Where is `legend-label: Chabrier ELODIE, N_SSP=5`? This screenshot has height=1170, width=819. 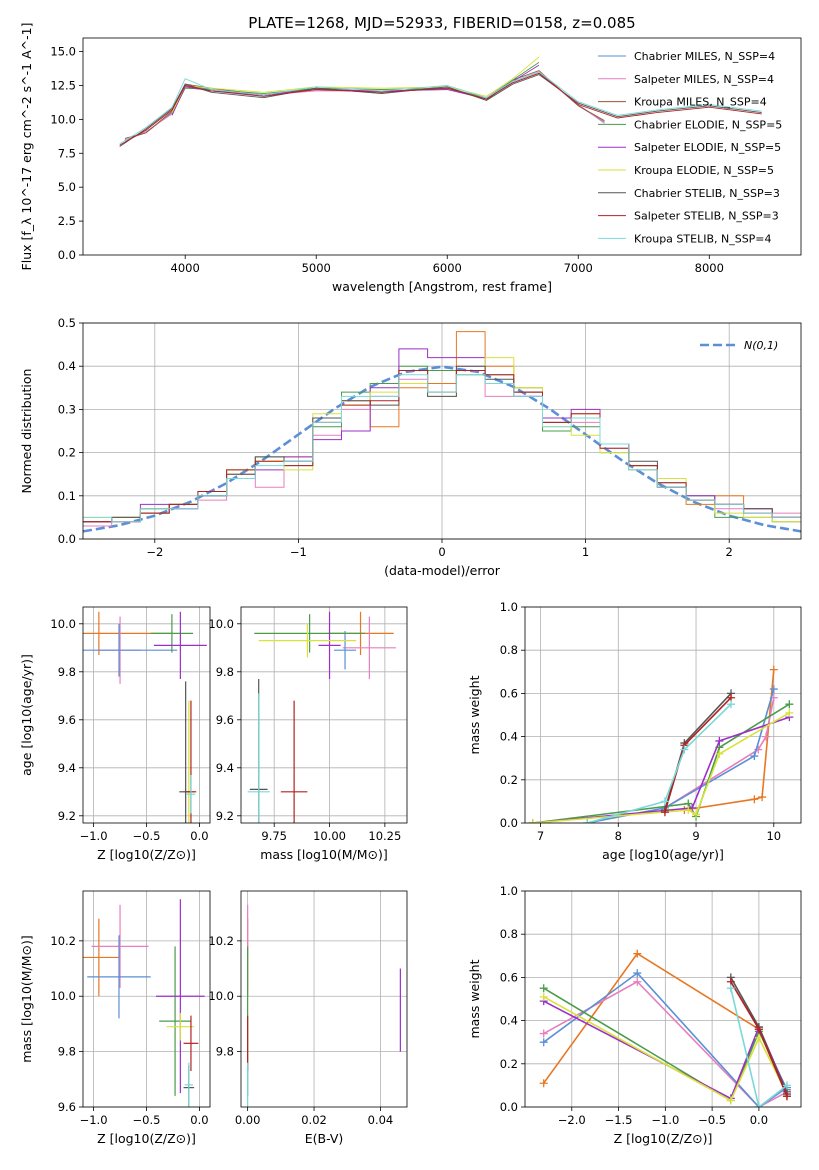
legend-label: Chabrier ELODIE, N_SSP=5 is located at coordinates (708, 124).